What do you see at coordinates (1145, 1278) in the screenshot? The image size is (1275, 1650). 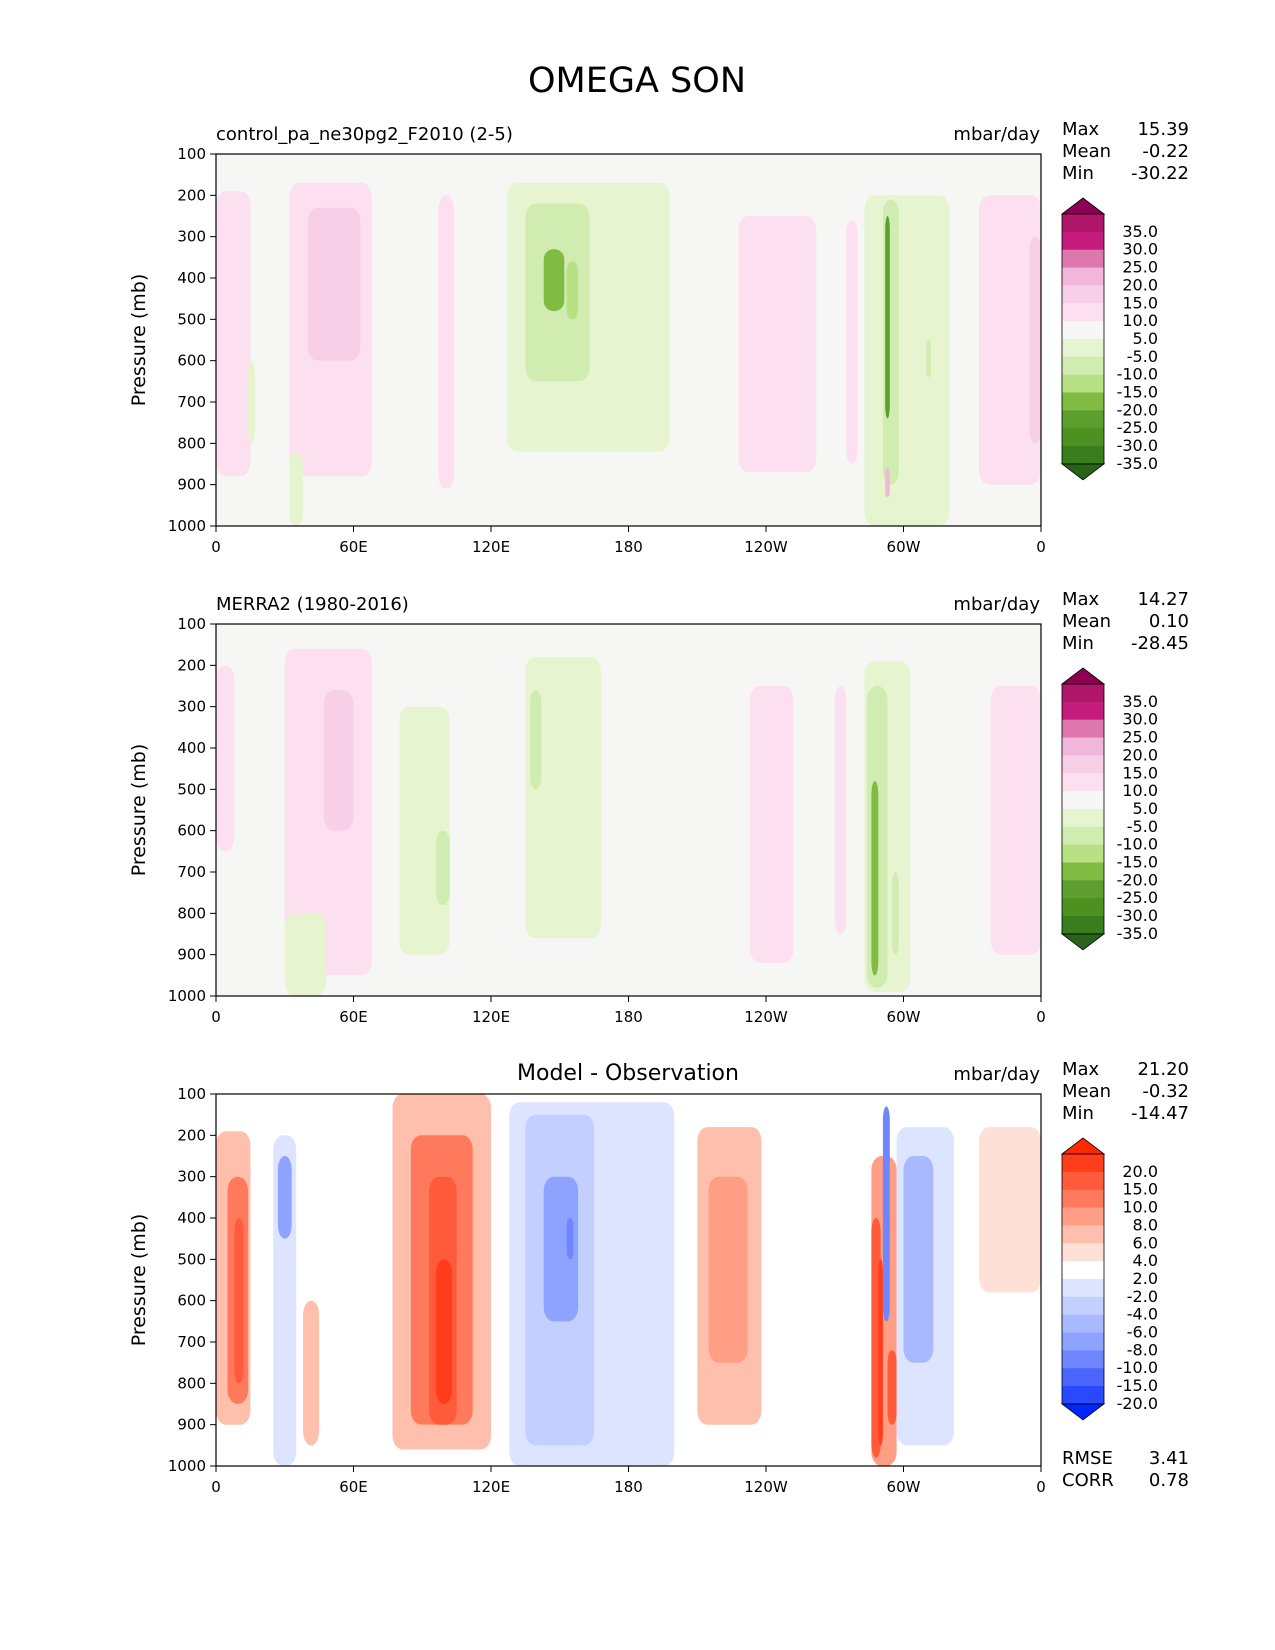 I see `colorbar-tick-label: 2.0` at bounding box center [1145, 1278].